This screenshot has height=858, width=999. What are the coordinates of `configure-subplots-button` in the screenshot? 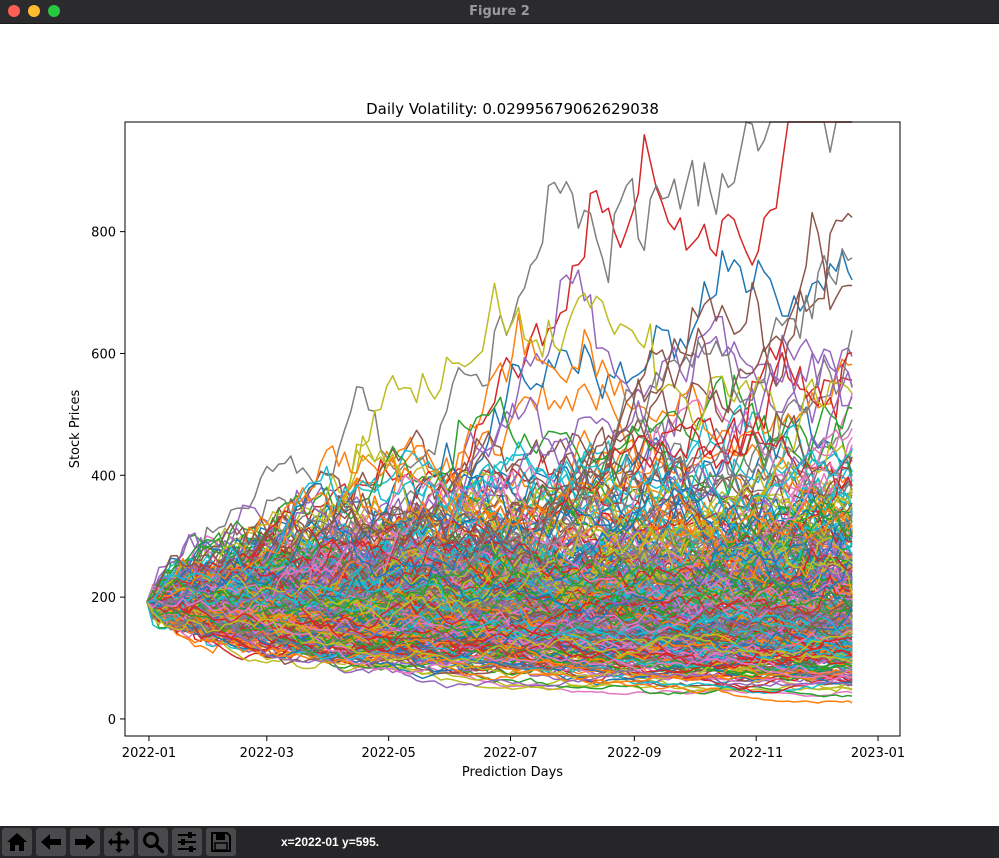 It's located at (187, 842).